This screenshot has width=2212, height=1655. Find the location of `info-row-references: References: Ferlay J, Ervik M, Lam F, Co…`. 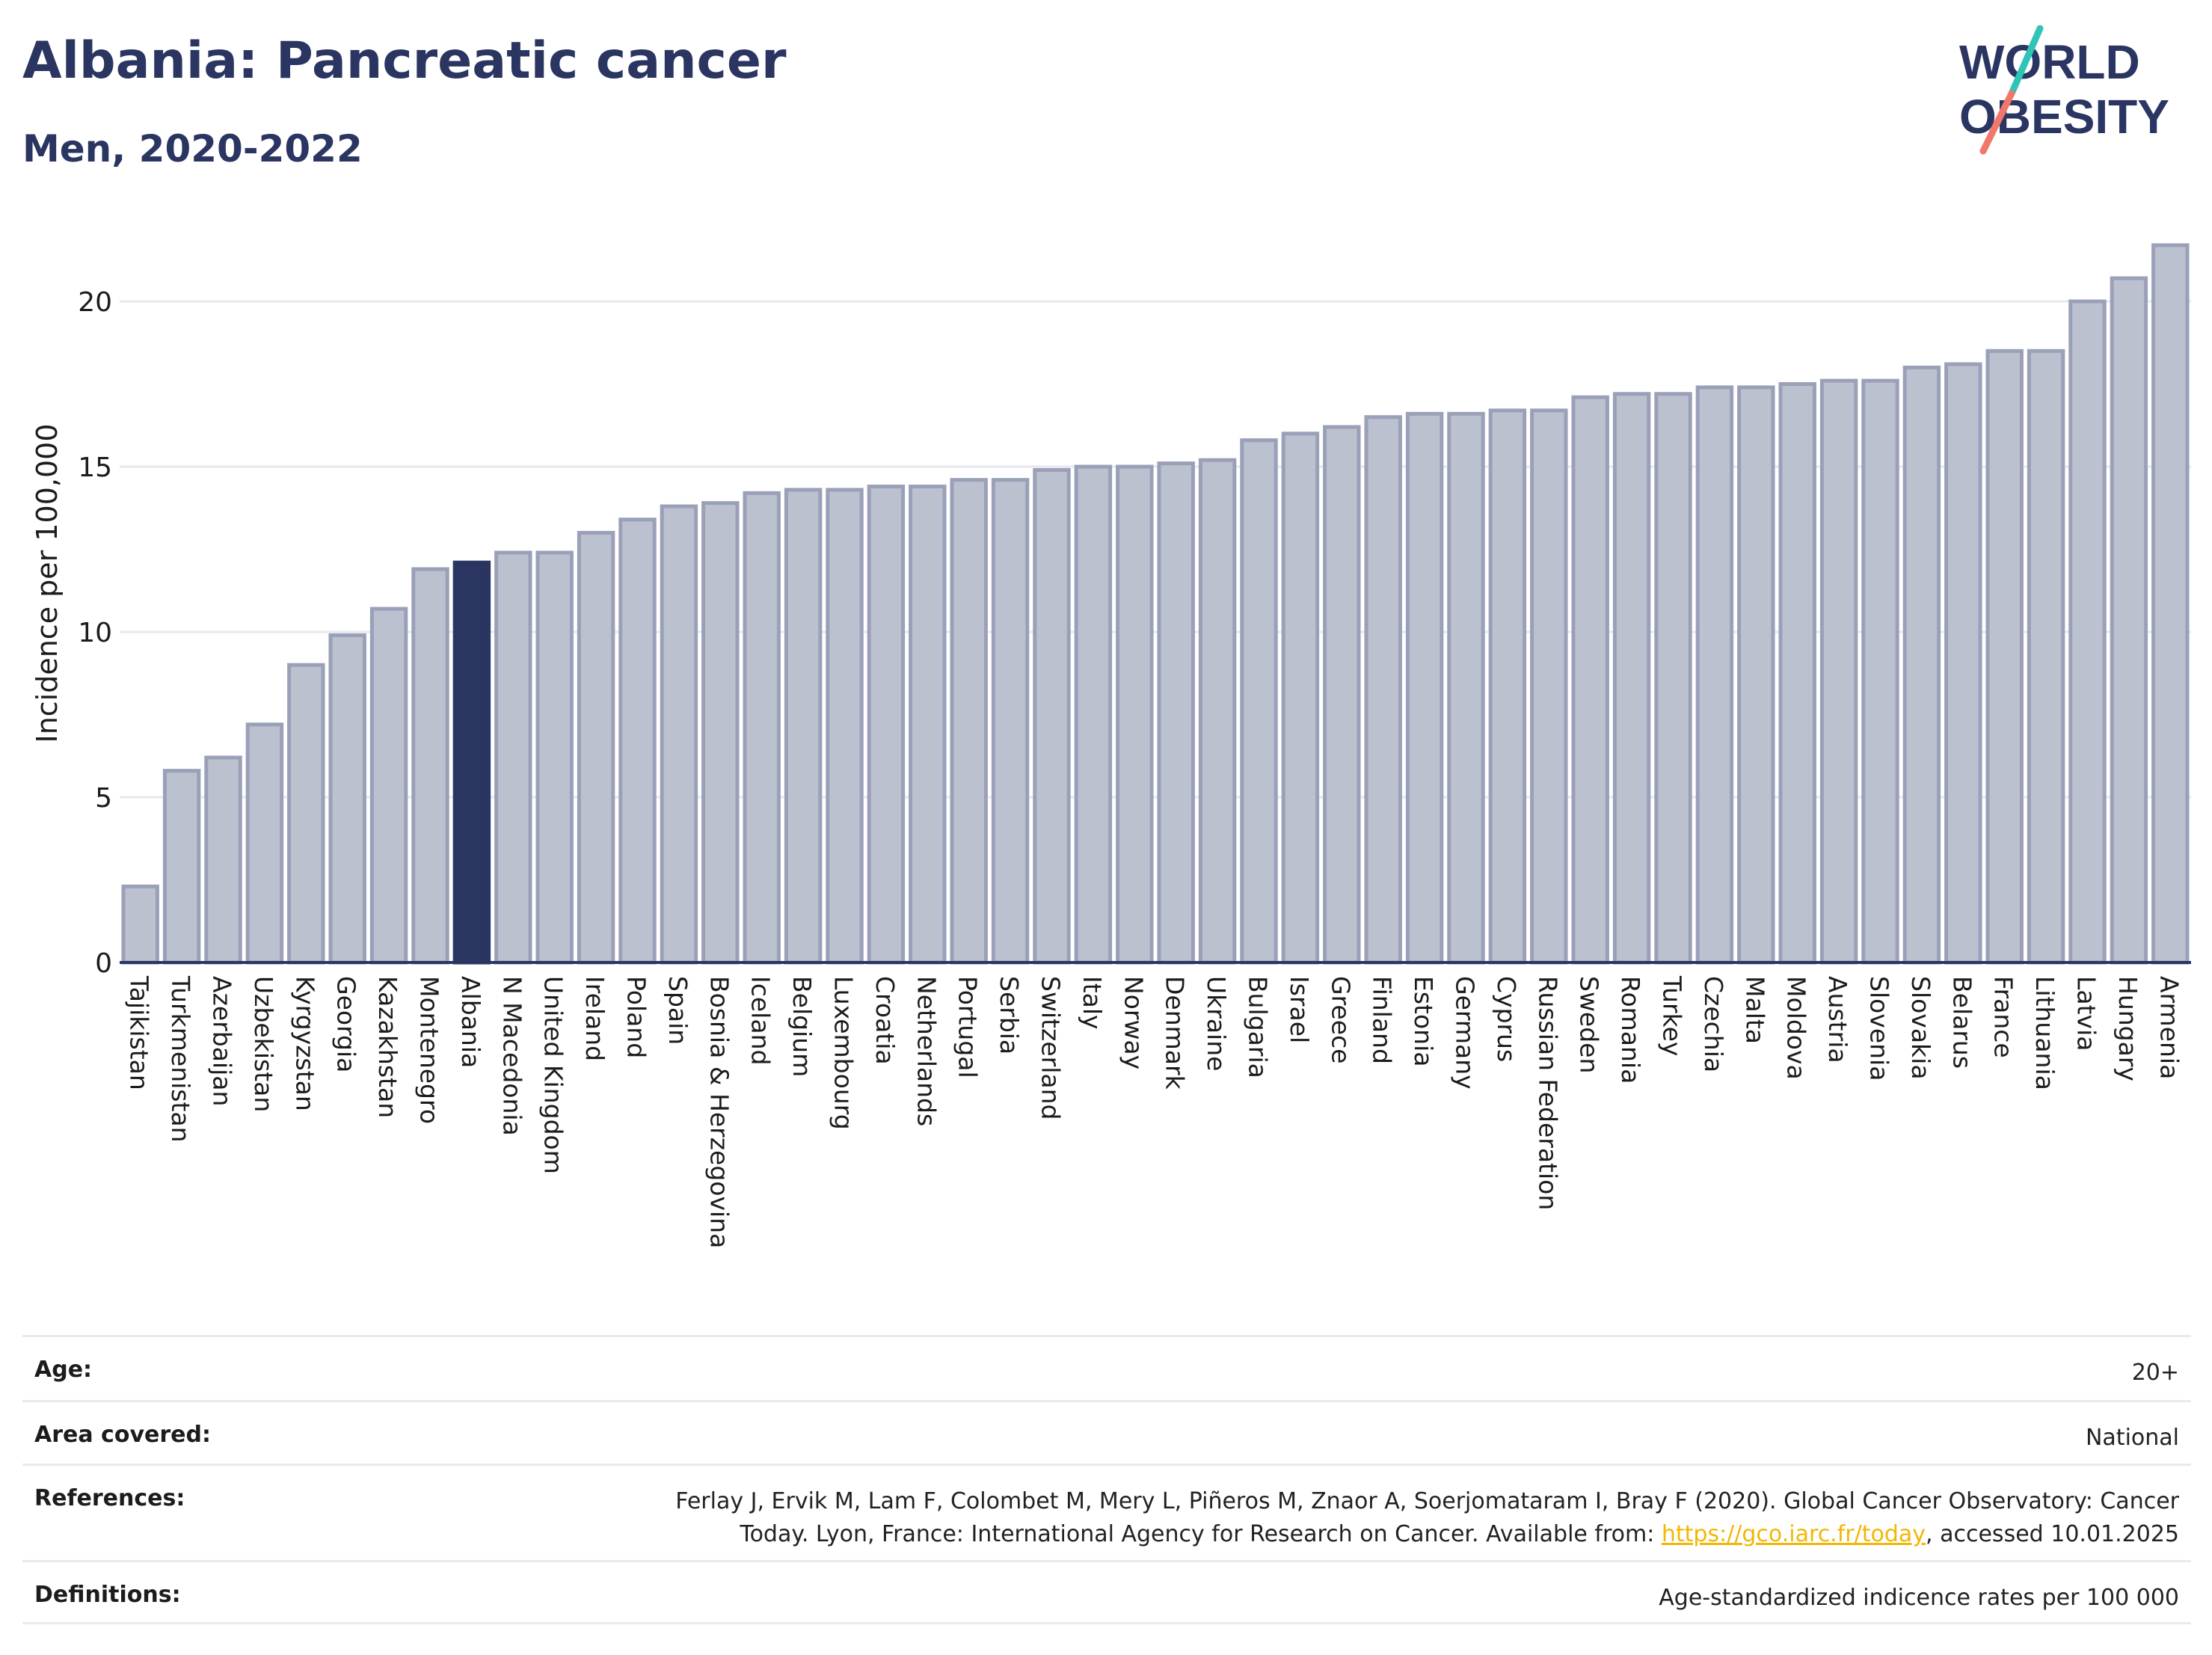

info-row-references: References: Ferlay J, Ervik M, Lam F, Co… is located at coordinates (1106, 1512).